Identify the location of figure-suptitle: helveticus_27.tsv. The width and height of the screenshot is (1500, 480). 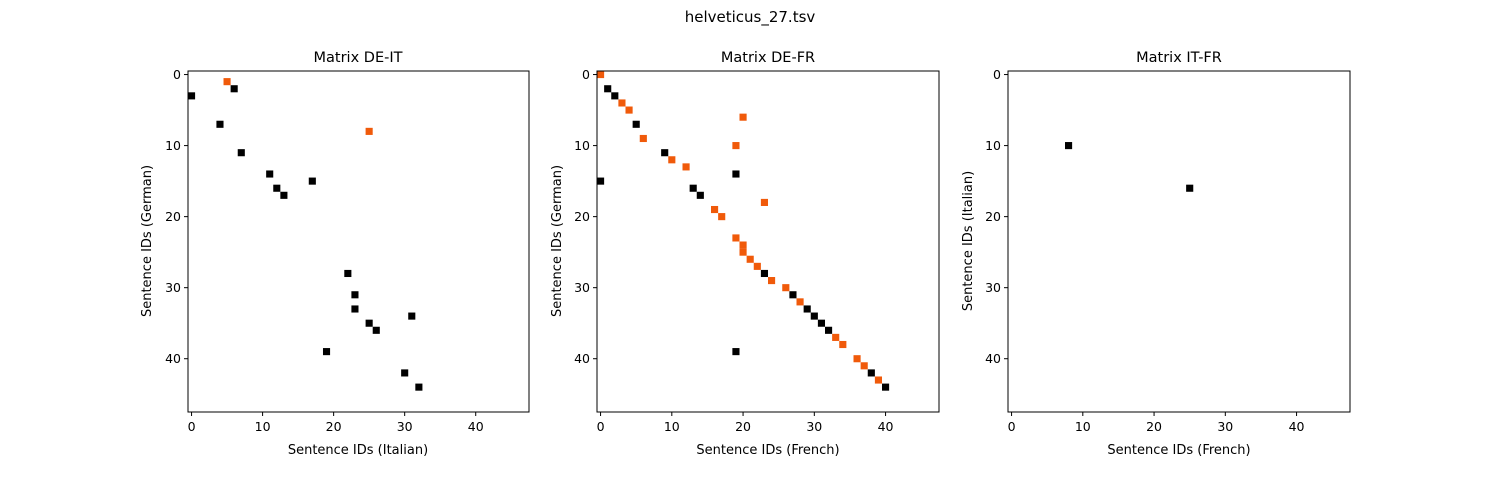
(750, 17).